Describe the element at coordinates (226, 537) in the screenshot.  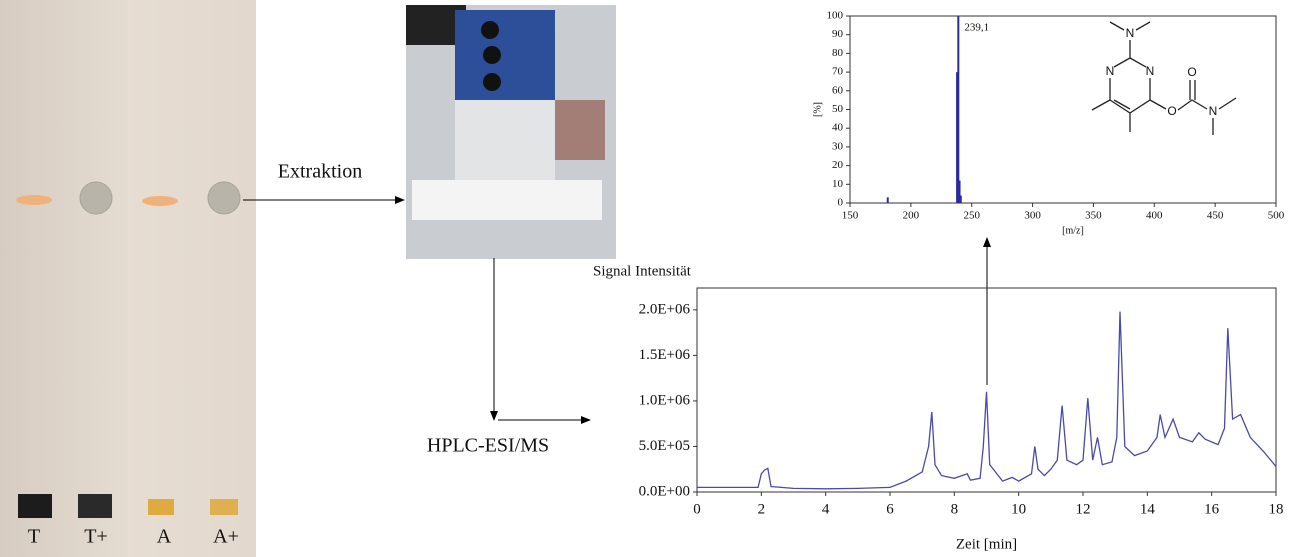
I see `lane-label: A+` at that location.